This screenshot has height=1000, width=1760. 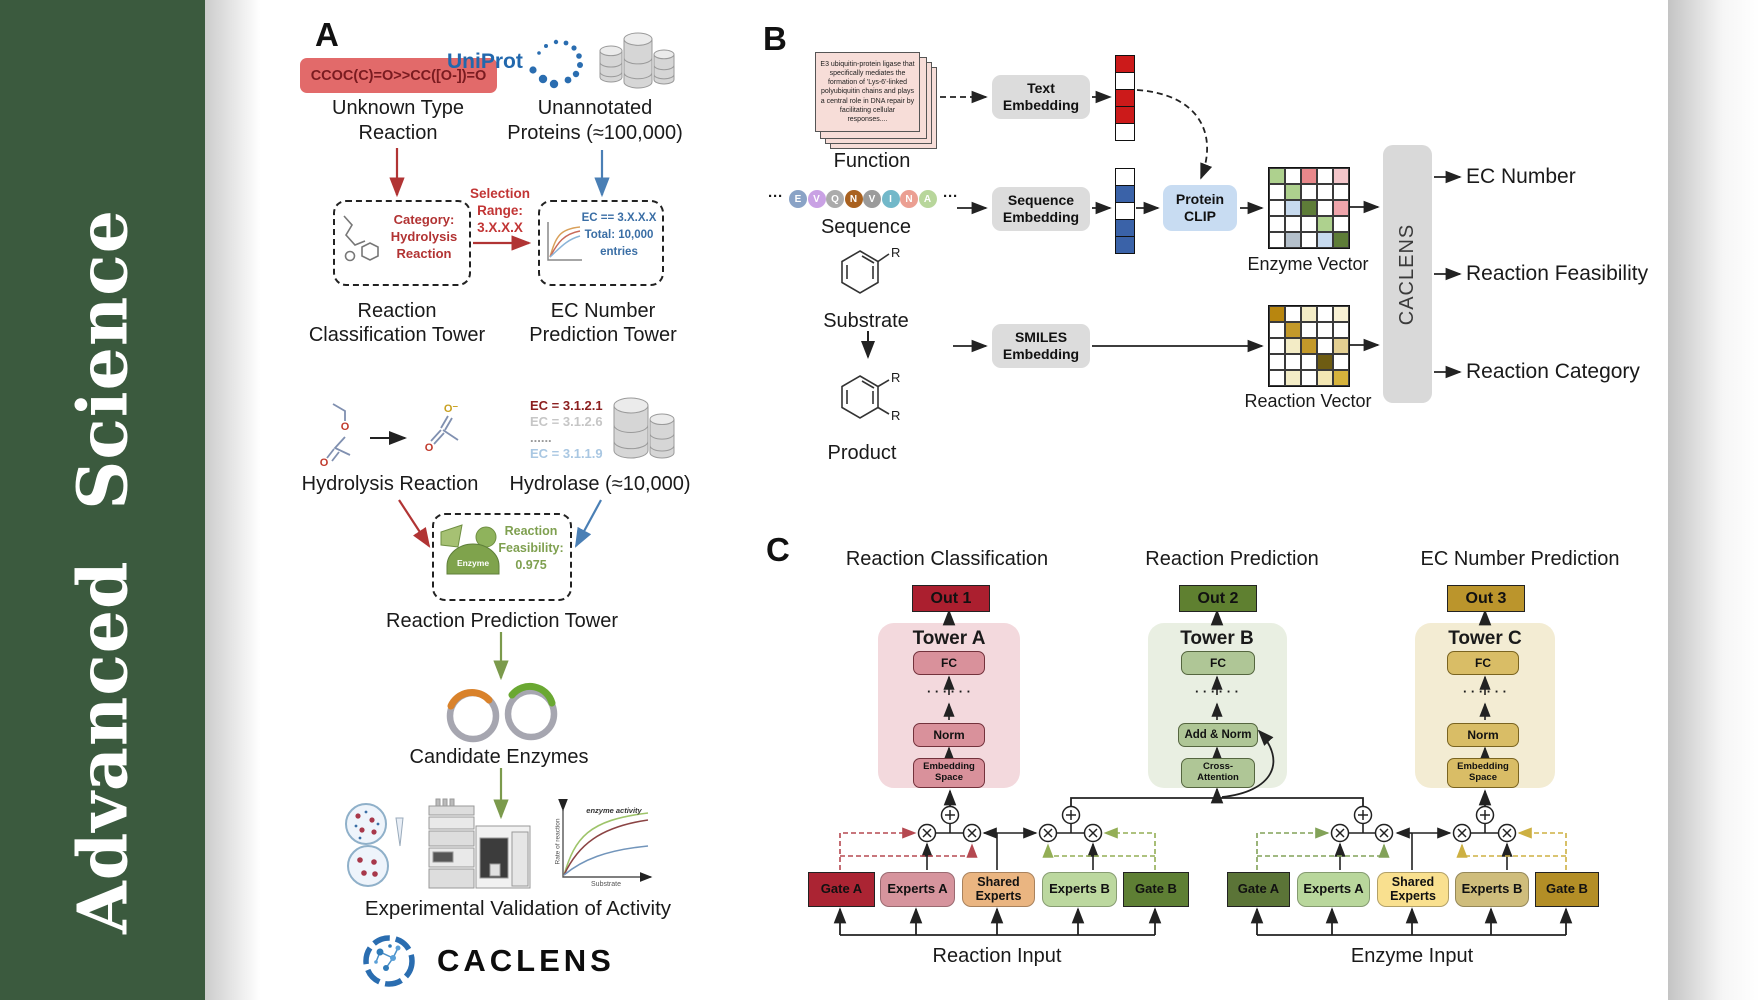 I want to click on ester-molecule-icon, so click(x=338, y=432).